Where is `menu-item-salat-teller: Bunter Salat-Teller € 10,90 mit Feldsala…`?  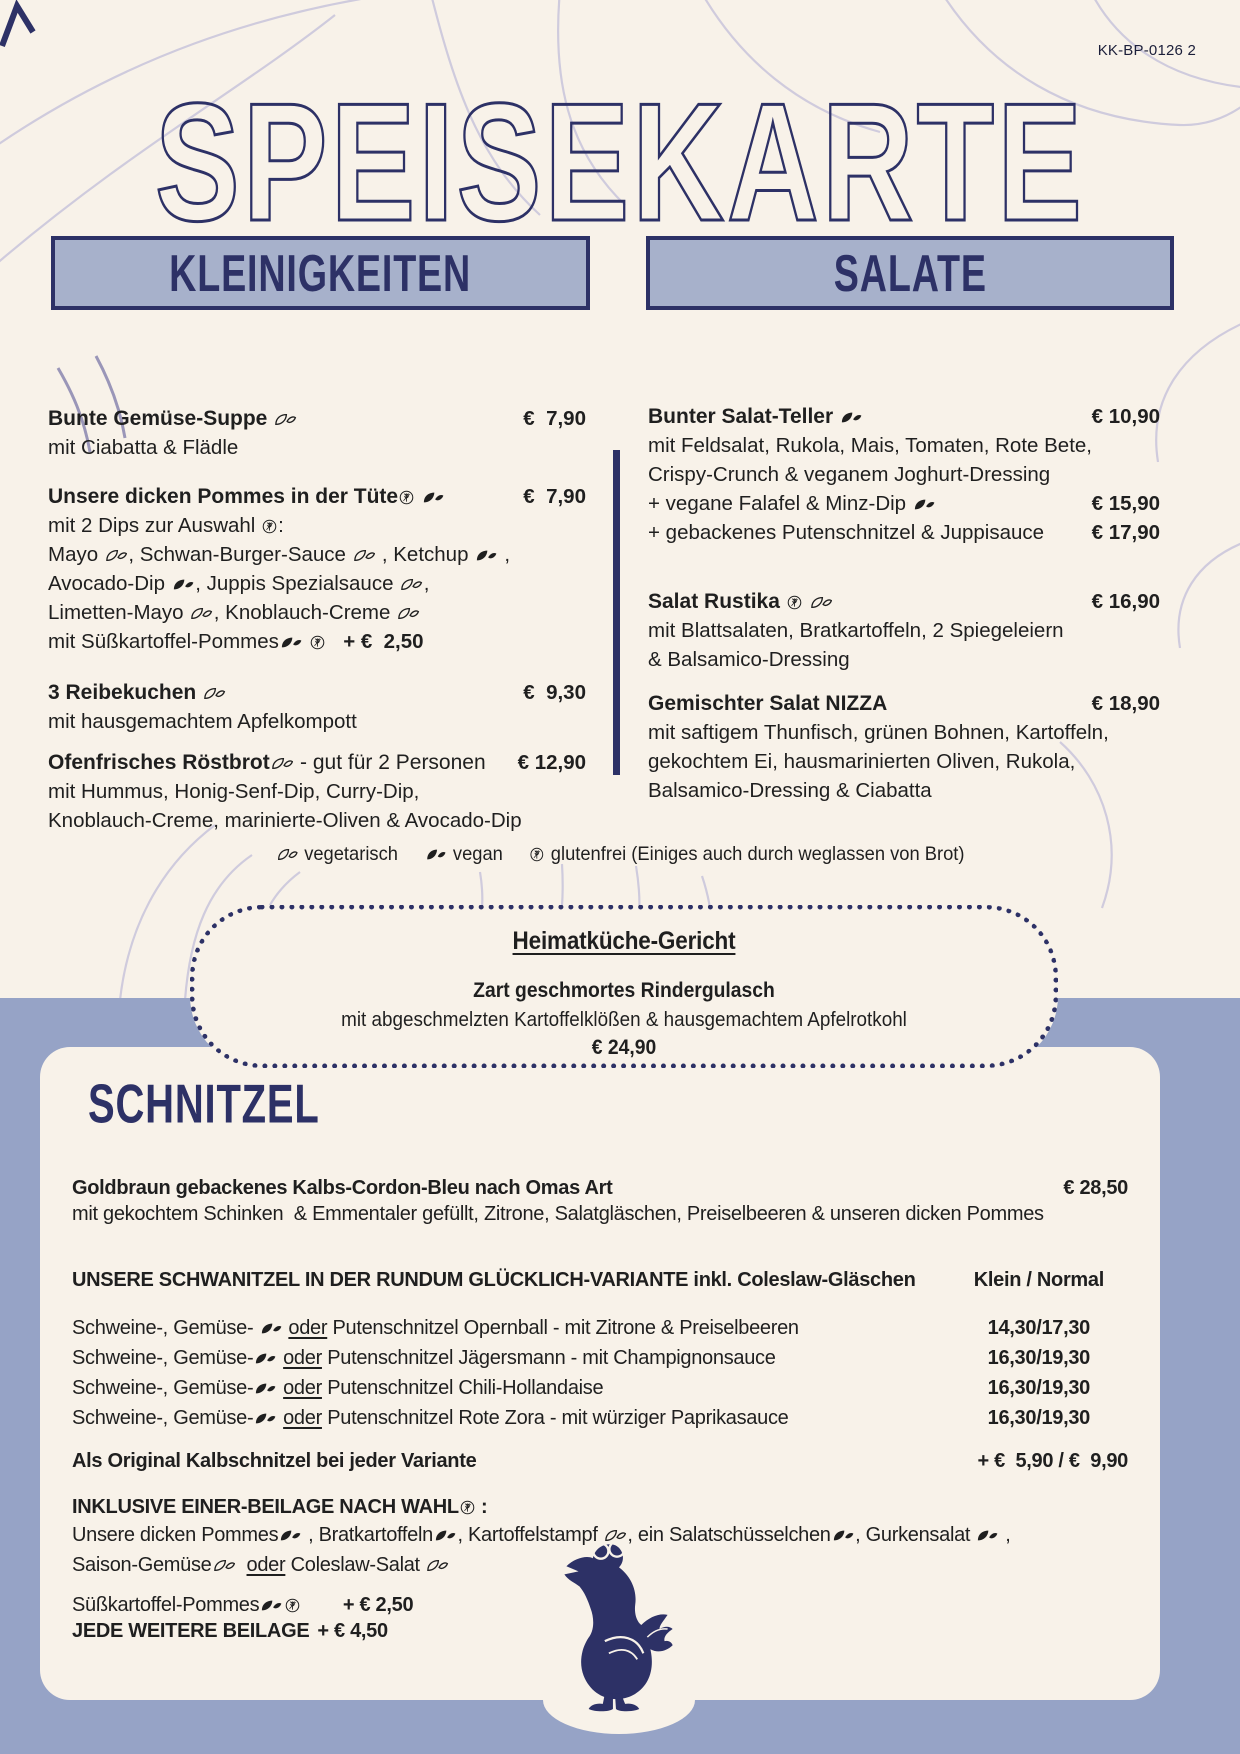
menu-item-salat-teller: Bunter Salat-Teller € 10,90 mit Feldsala… is located at coordinates (904, 474).